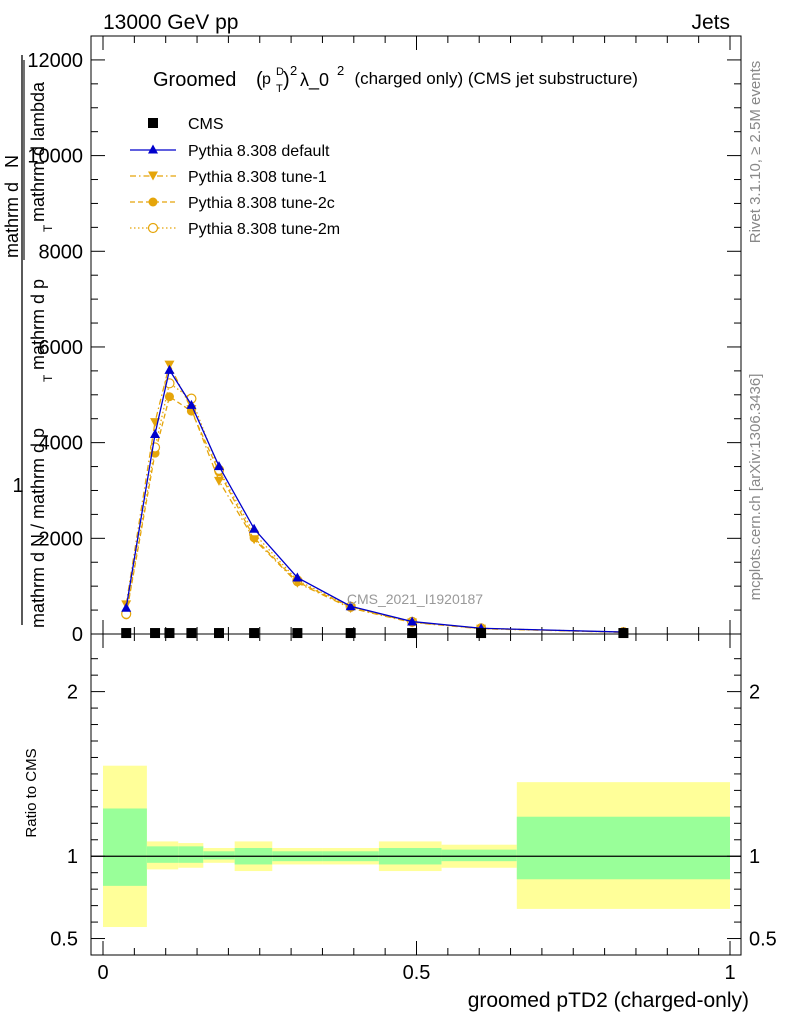 This screenshot has width=786, height=1024. I want to click on ylabel-den2-sub: T, so click(48, 228).